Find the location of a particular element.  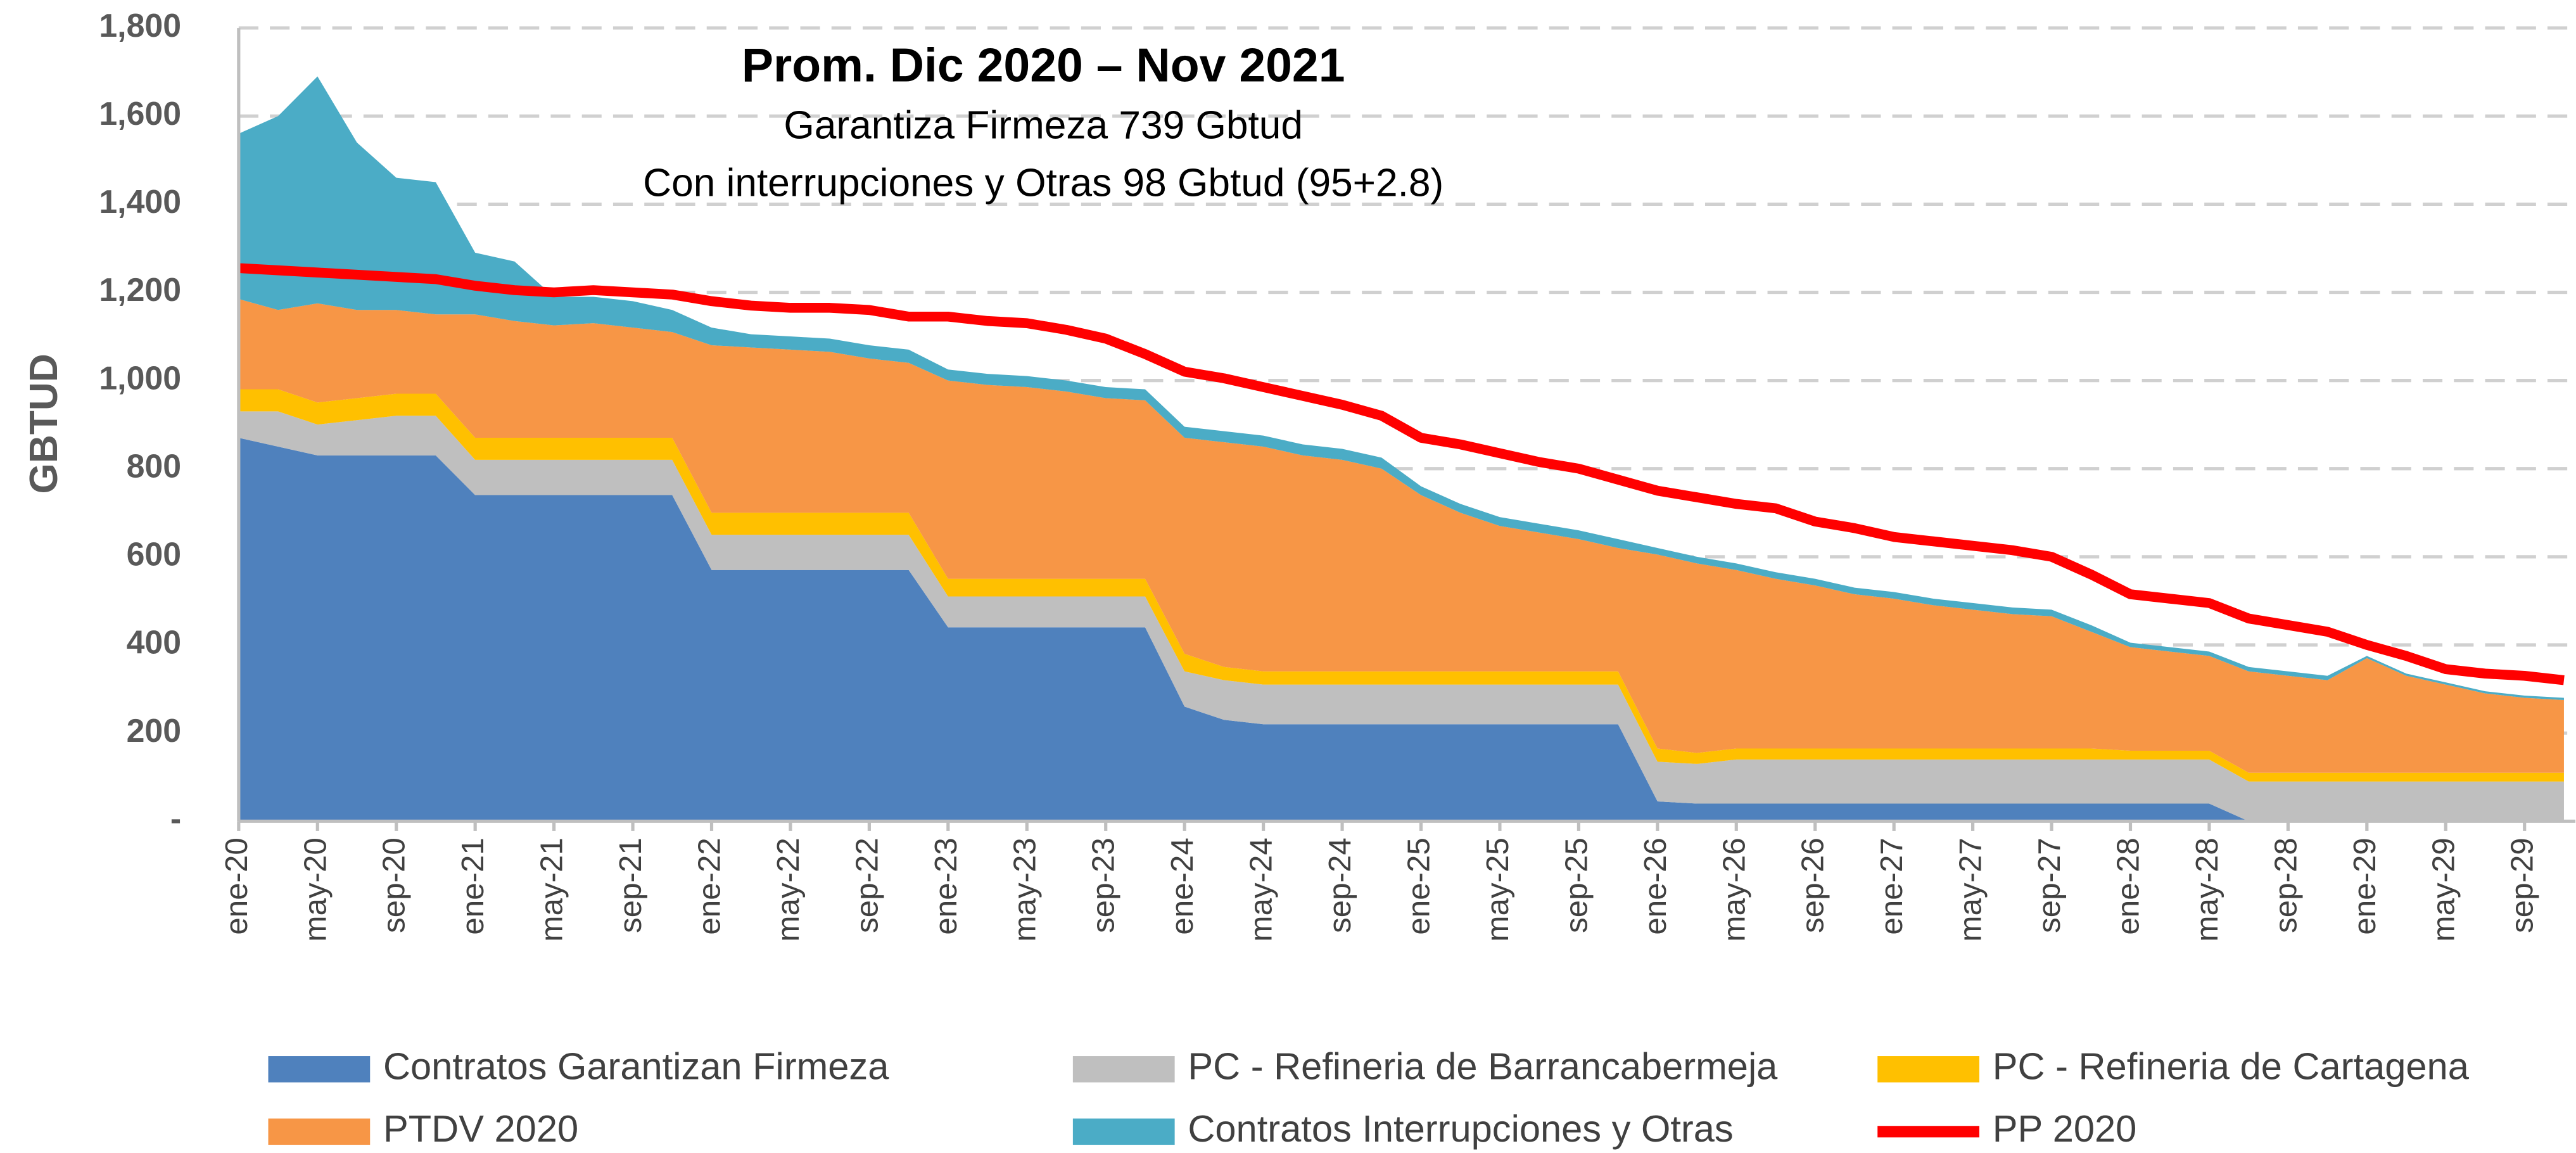

x-tick-label: ene-24 is located at coordinates (1182, 886).